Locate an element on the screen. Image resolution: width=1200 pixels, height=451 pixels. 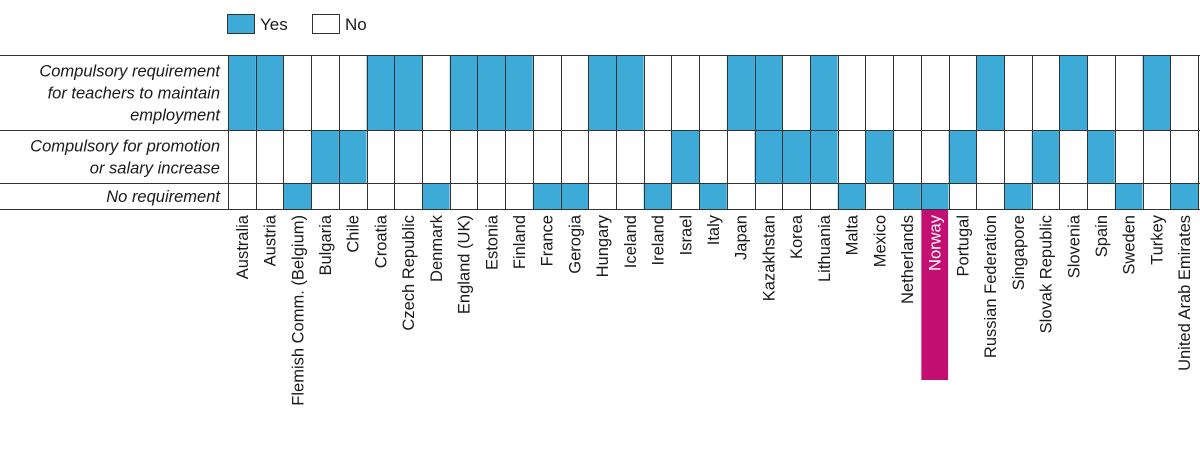
column-label: Austria is located at coordinates (271, 240).